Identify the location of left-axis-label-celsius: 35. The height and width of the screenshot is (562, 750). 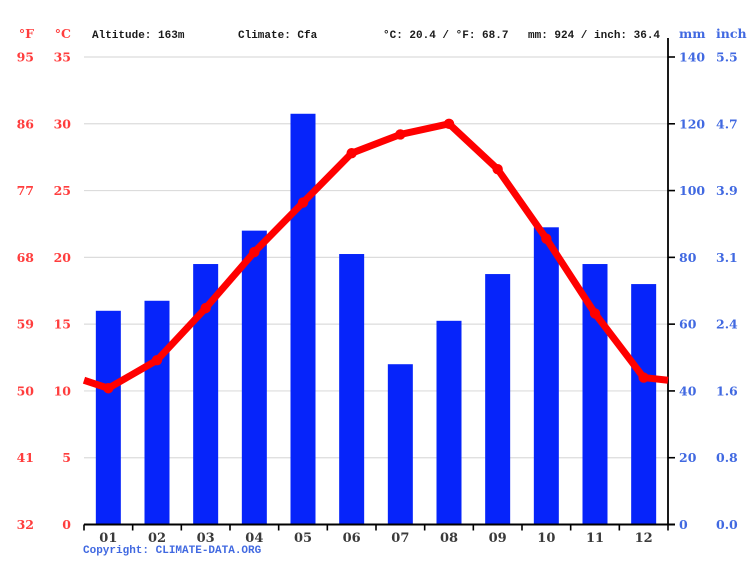
(62, 57).